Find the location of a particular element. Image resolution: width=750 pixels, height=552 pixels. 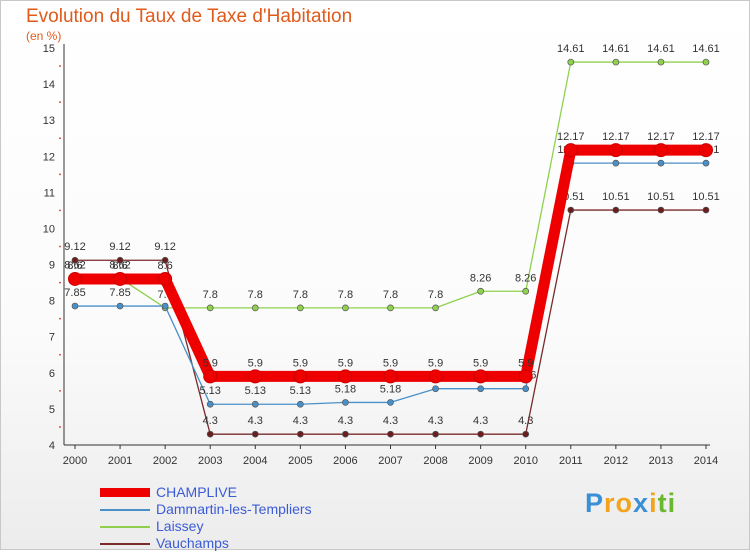

data-label-dammartin-les-templiers: 7.85 is located at coordinates (119, 293).